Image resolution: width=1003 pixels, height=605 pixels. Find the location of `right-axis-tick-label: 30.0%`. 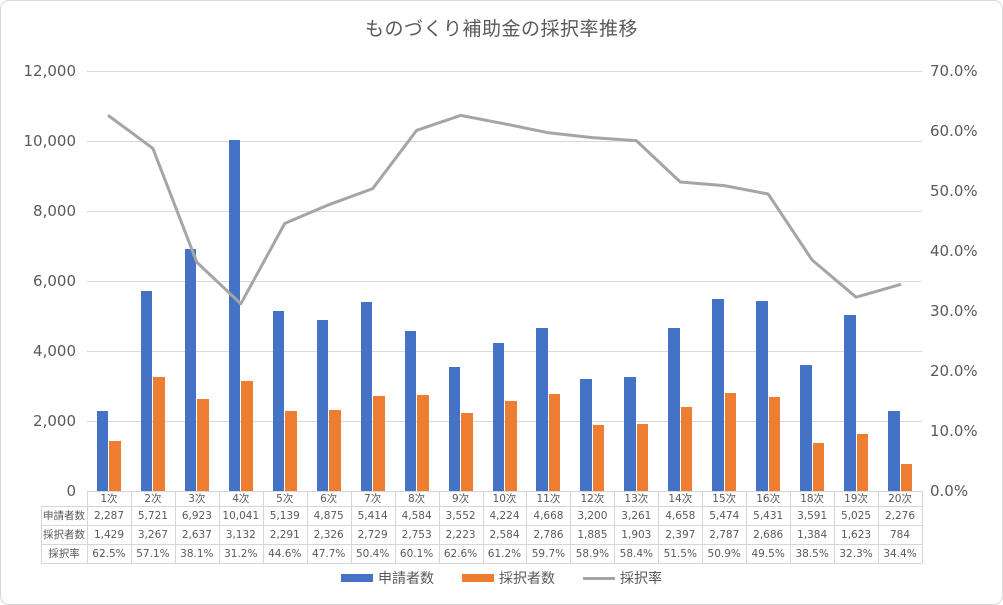

right-axis-tick-label: 30.0% is located at coordinates (954, 311).